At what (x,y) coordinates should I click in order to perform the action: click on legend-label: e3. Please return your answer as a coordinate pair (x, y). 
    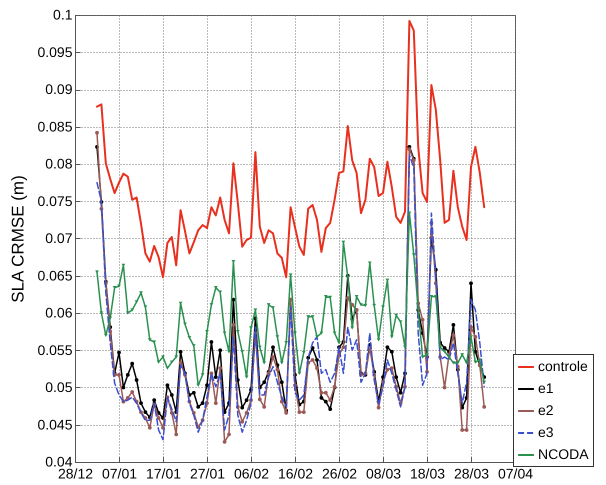
    Looking at the image, I should click on (546, 432).